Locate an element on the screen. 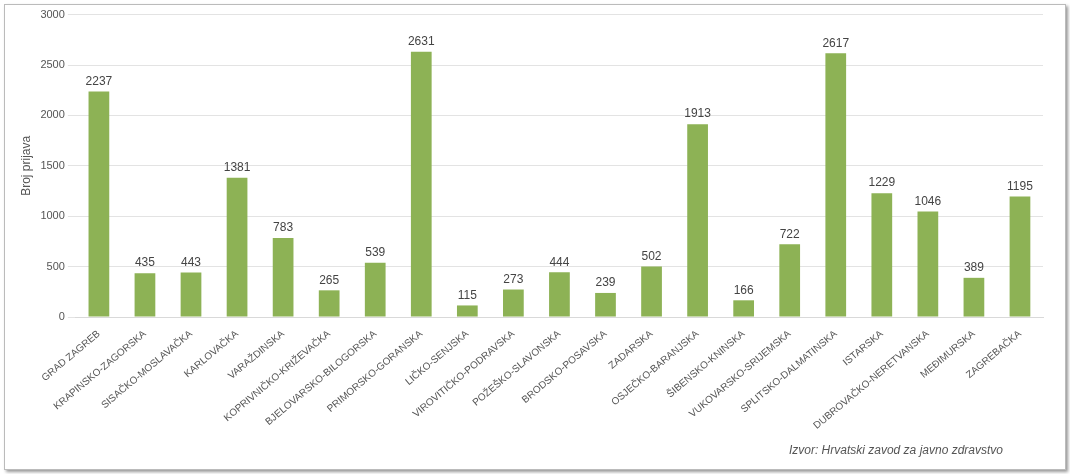 Image resolution: width=1070 pixels, height=474 pixels. data-label: 166 is located at coordinates (743, 289).